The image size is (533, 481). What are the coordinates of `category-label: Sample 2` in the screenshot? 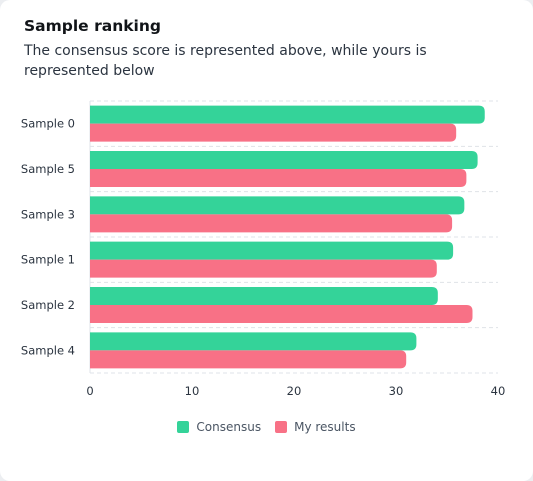 It's located at (48, 305).